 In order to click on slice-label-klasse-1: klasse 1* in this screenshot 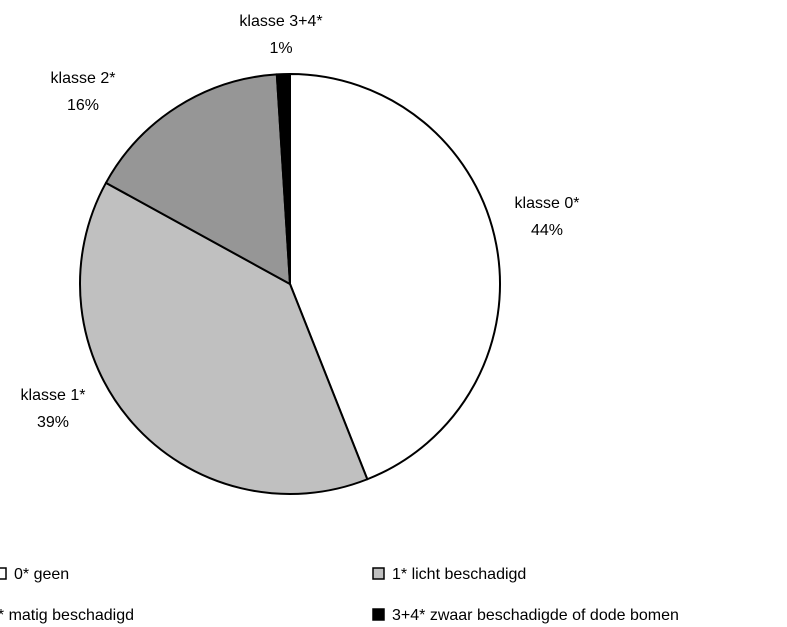, I will do `click(53, 395)`.